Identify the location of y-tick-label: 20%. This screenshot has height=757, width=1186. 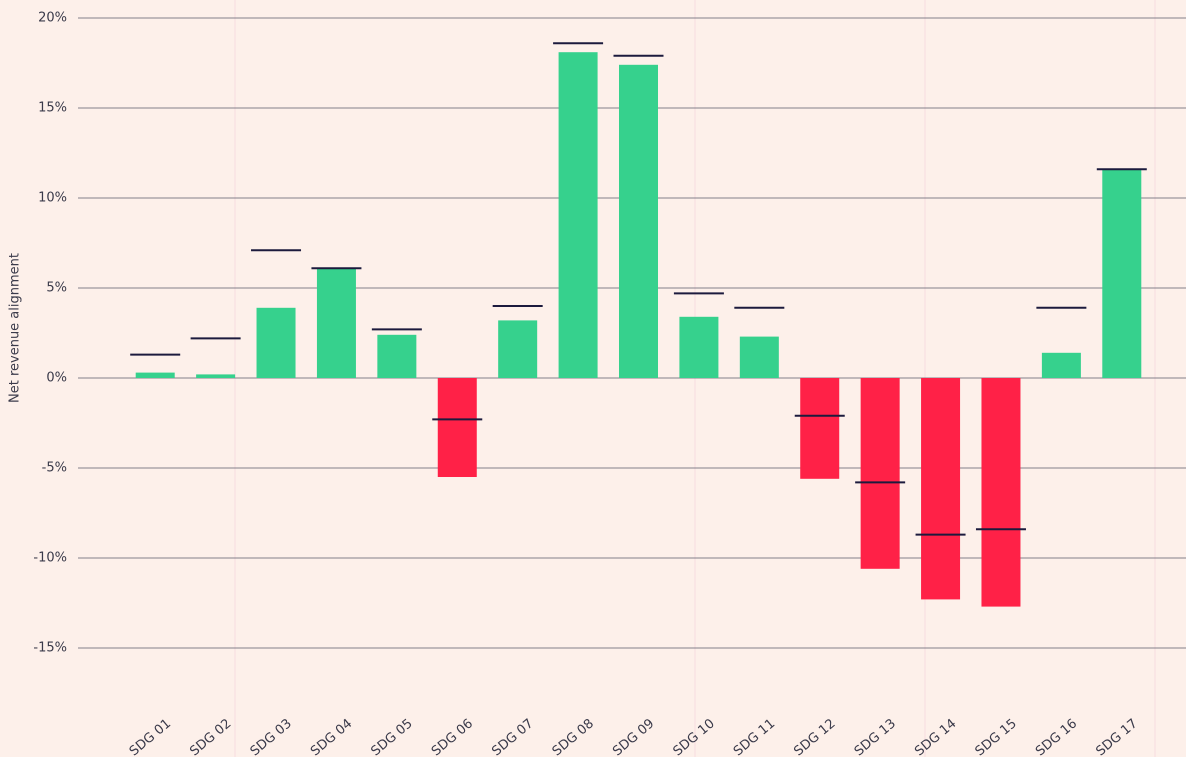
(52, 18).